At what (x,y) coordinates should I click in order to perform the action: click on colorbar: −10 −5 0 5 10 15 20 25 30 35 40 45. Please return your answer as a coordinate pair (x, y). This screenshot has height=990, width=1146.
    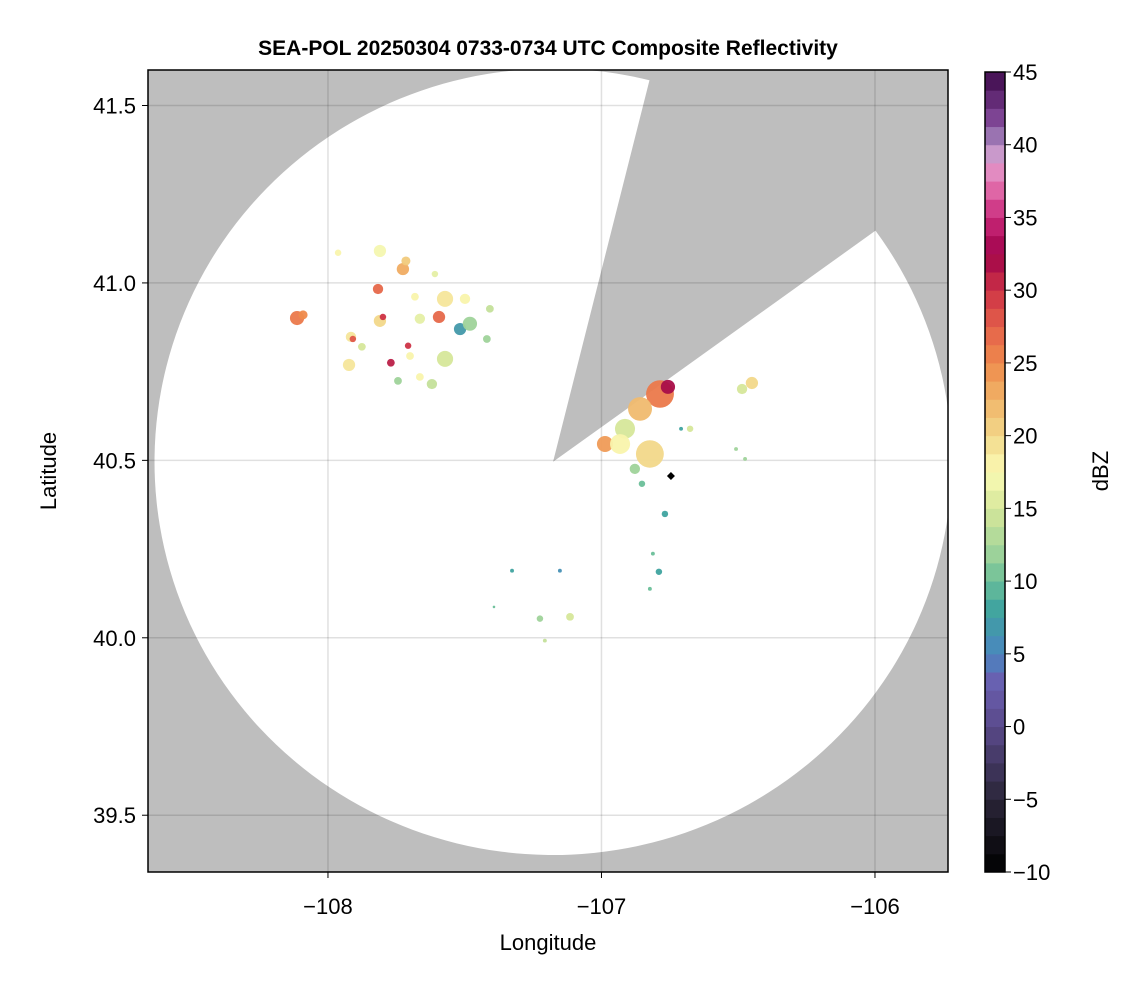
    Looking at the image, I should click on (1017, 472).